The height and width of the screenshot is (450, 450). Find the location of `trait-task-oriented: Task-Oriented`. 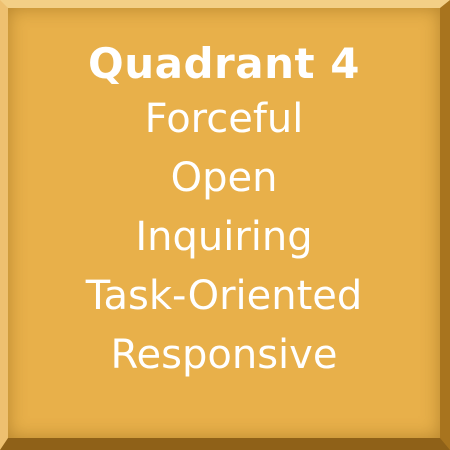

trait-task-oriented: Task-Oriented is located at coordinates (224, 296).